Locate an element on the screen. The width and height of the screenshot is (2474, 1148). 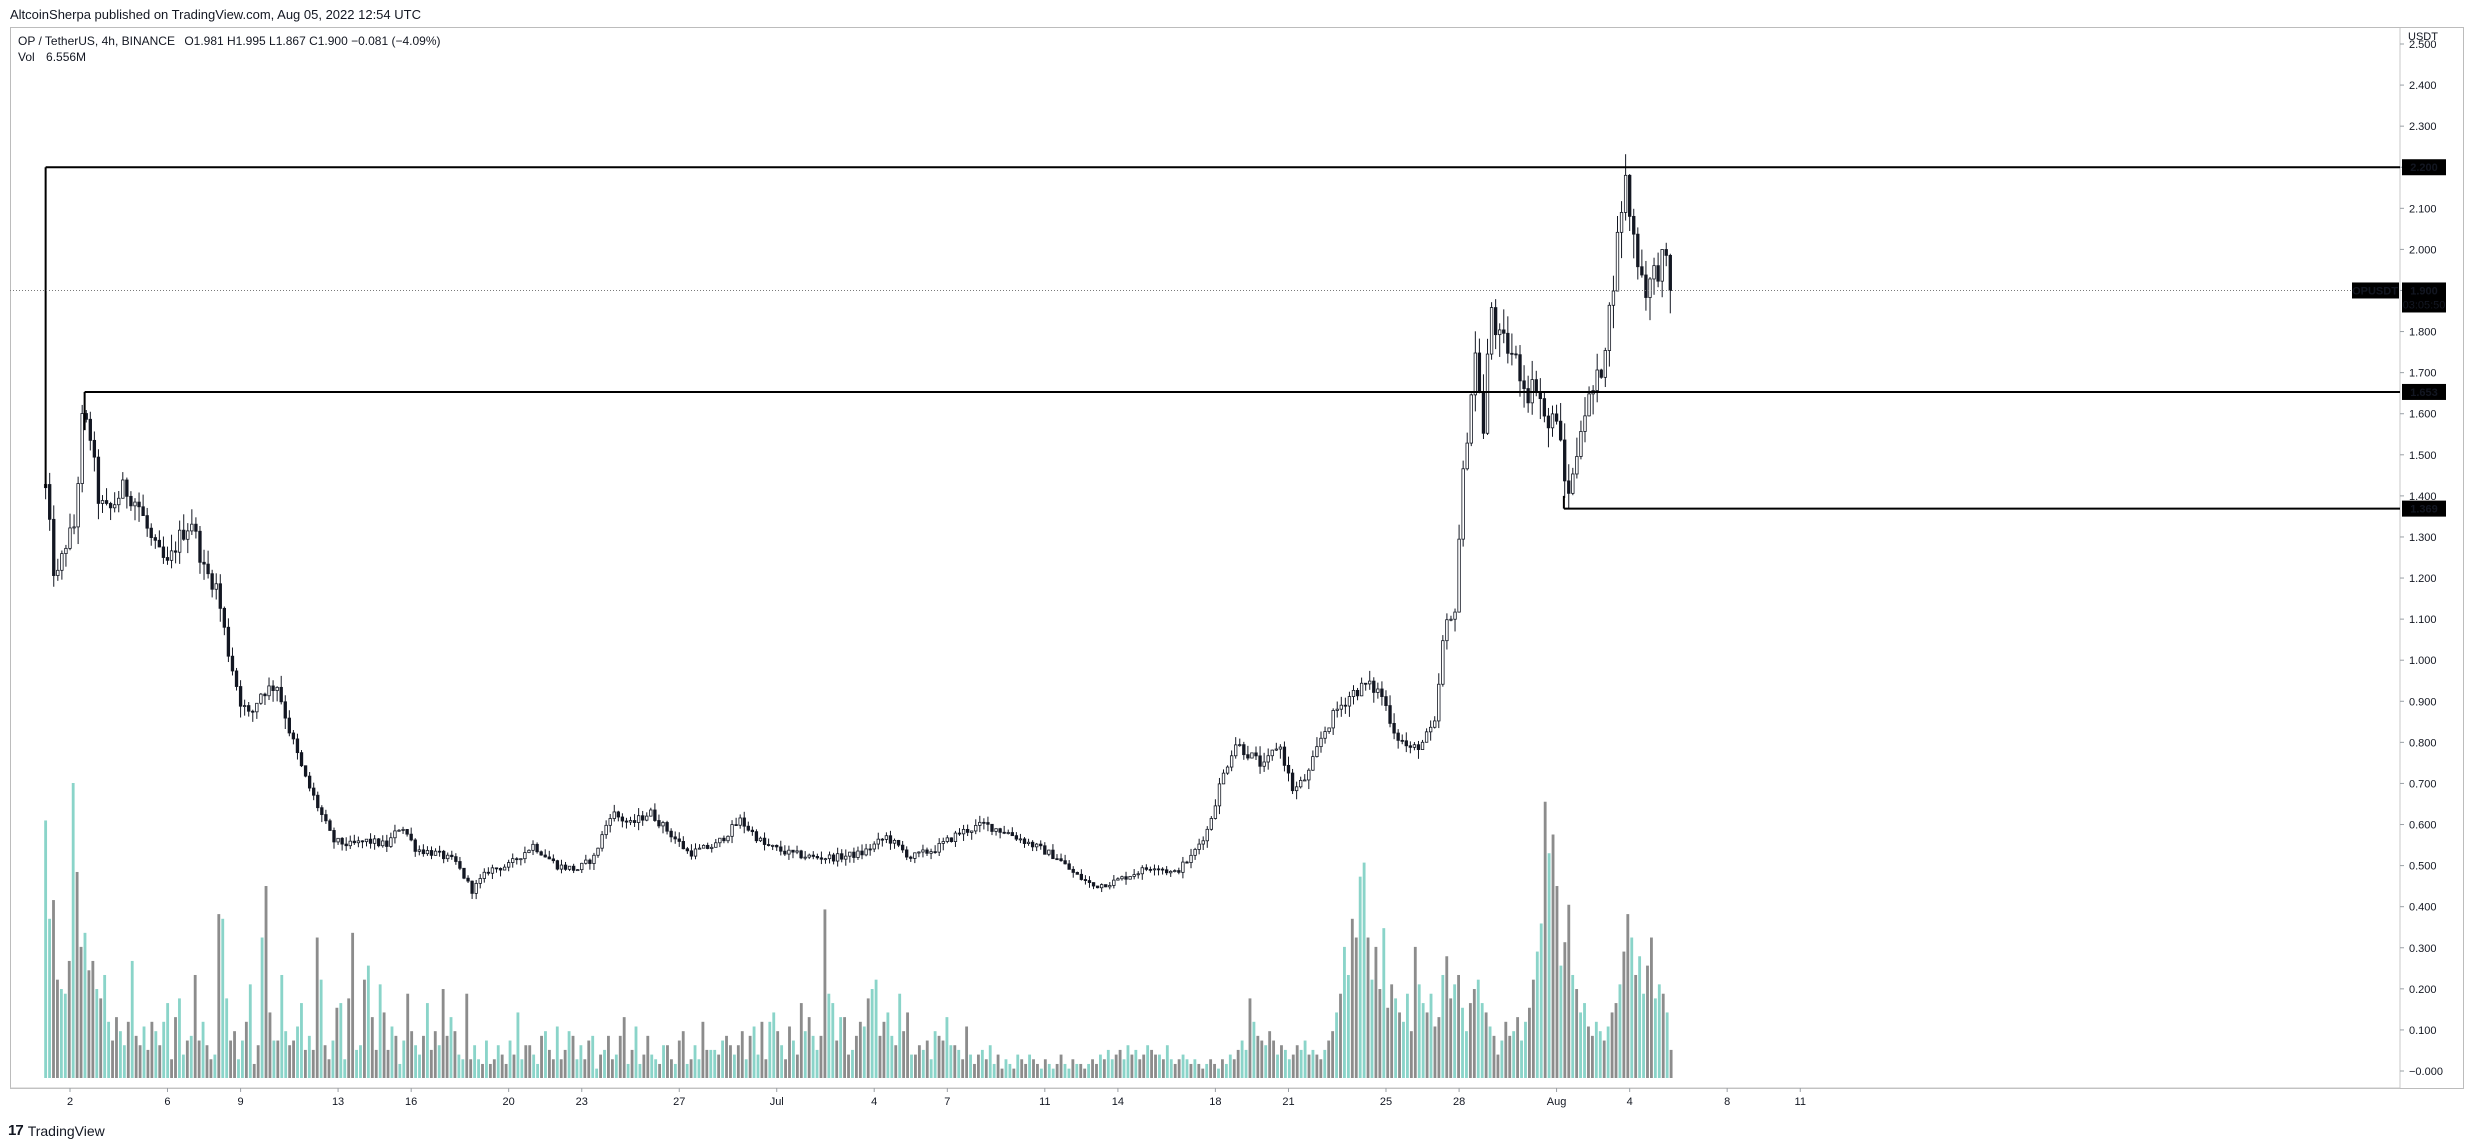
price-tick-label: 1.100 is located at coordinates (2423, 620).